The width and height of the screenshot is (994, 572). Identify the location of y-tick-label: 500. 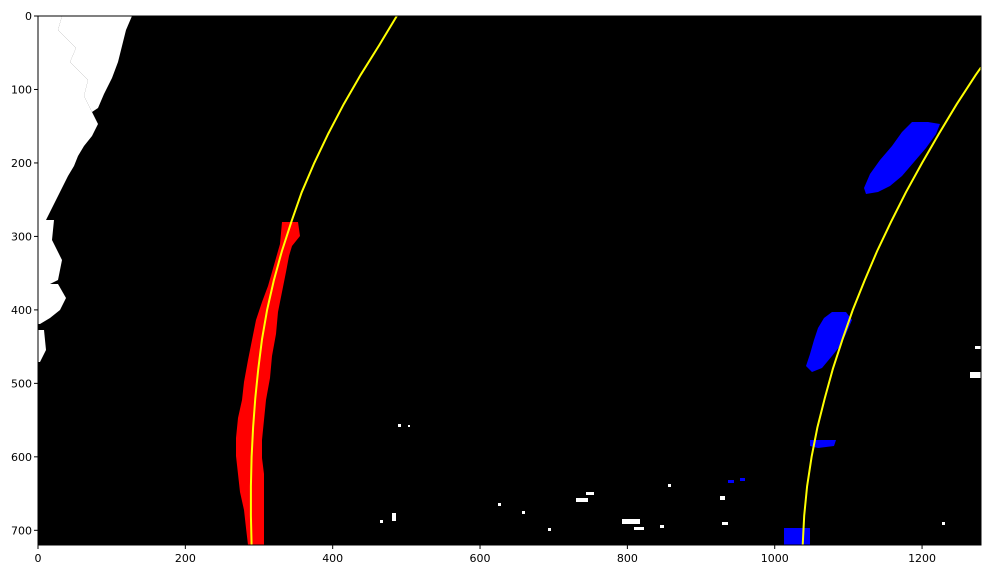
(21, 383).